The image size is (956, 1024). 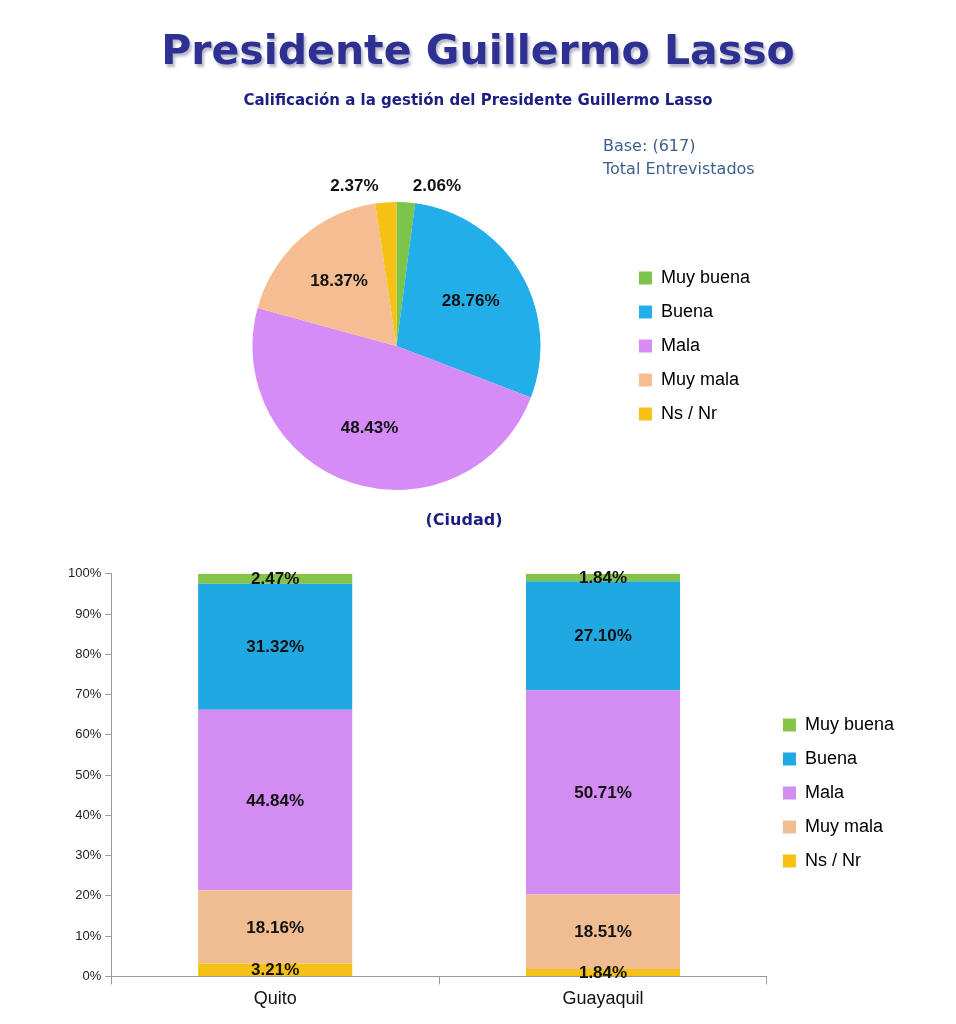 I want to click on data-label: 50.71%, so click(x=603, y=793).